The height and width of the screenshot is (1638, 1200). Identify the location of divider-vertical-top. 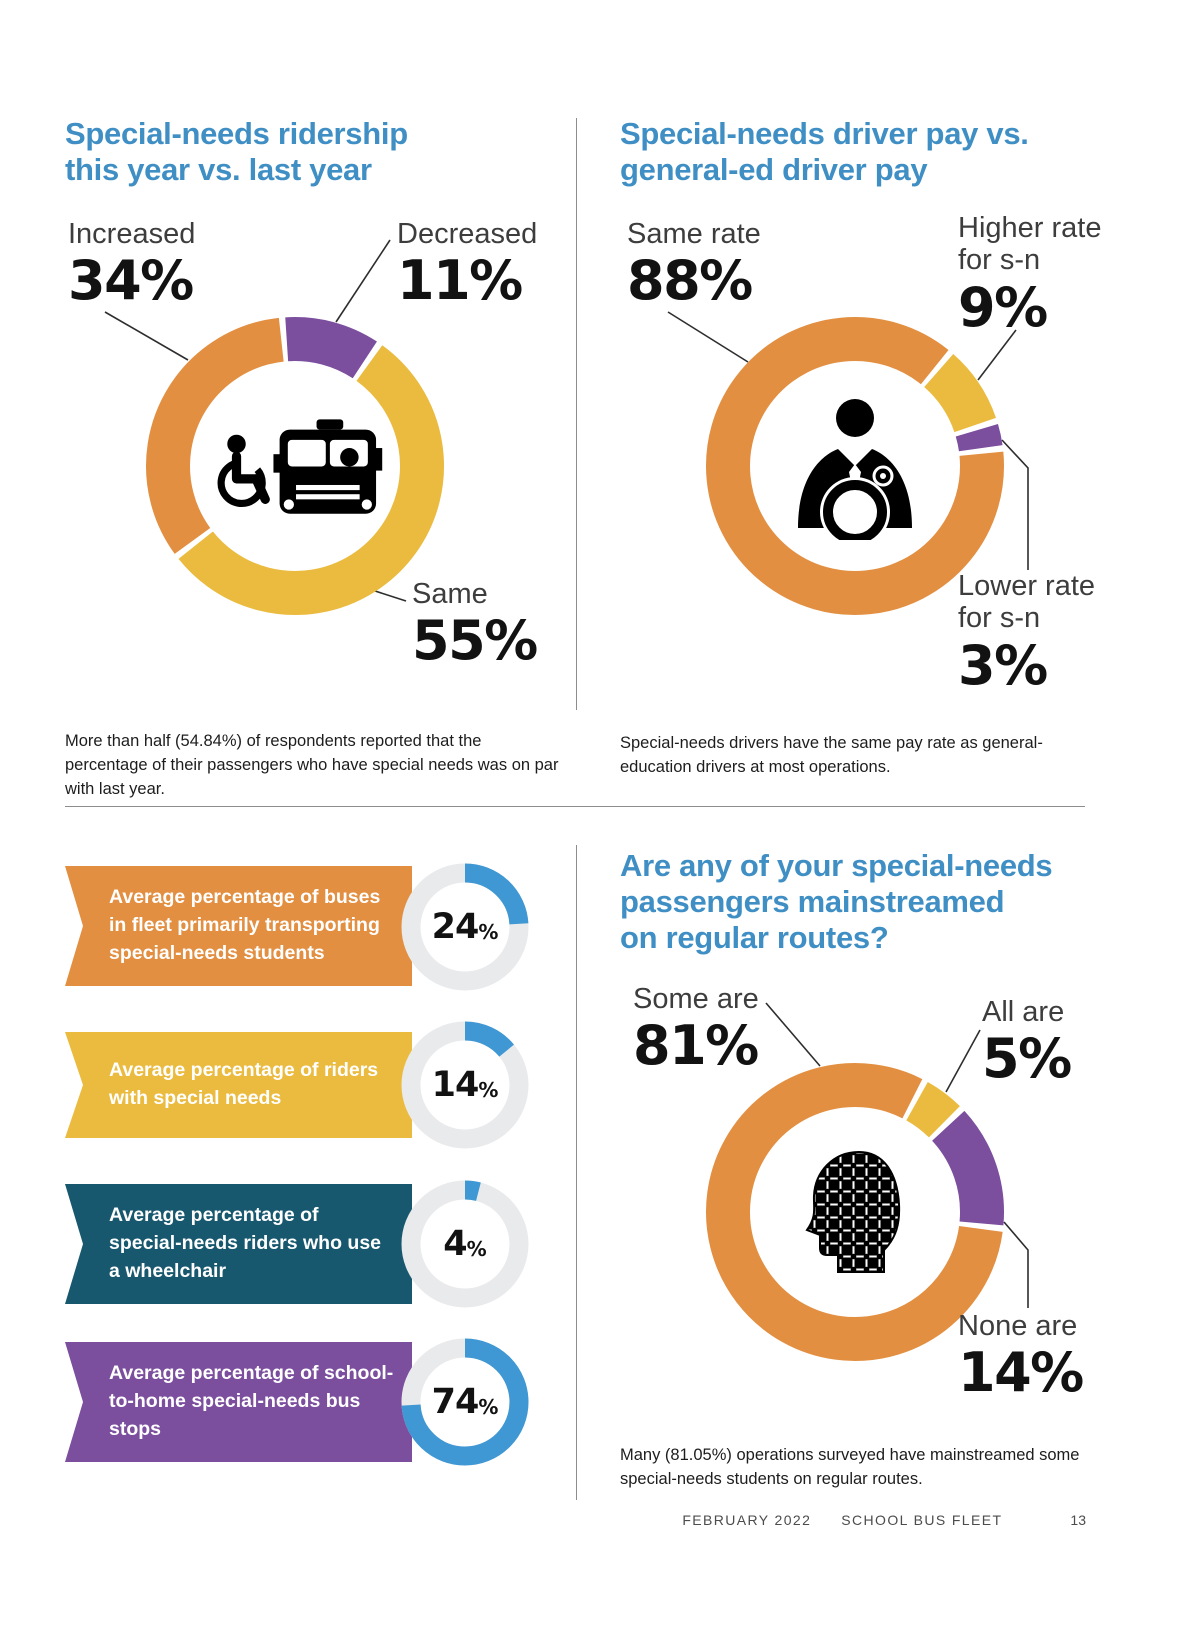
(576, 414).